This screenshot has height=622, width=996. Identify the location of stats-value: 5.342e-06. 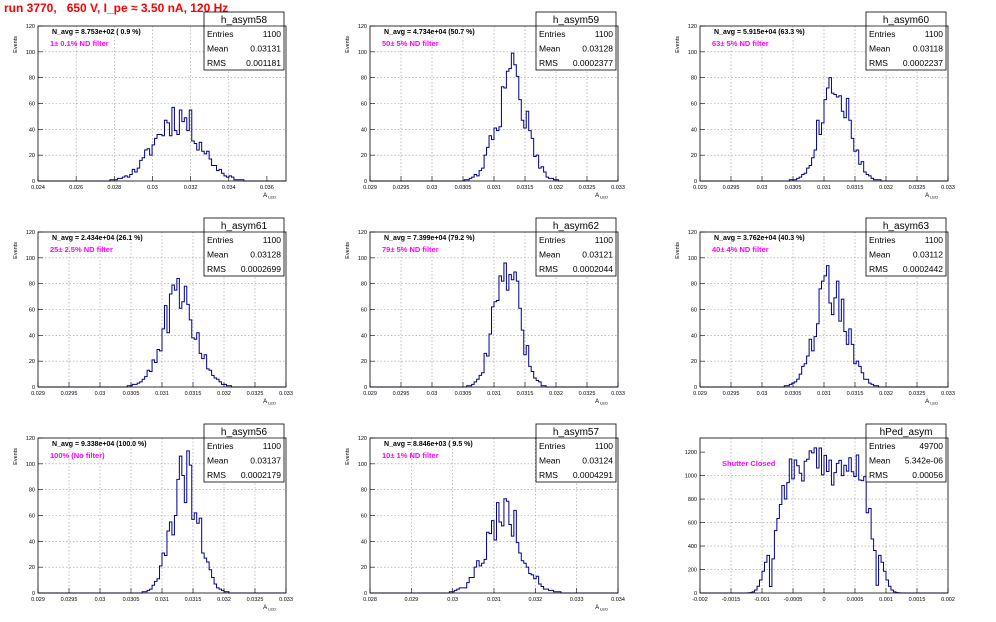
(924, 461).